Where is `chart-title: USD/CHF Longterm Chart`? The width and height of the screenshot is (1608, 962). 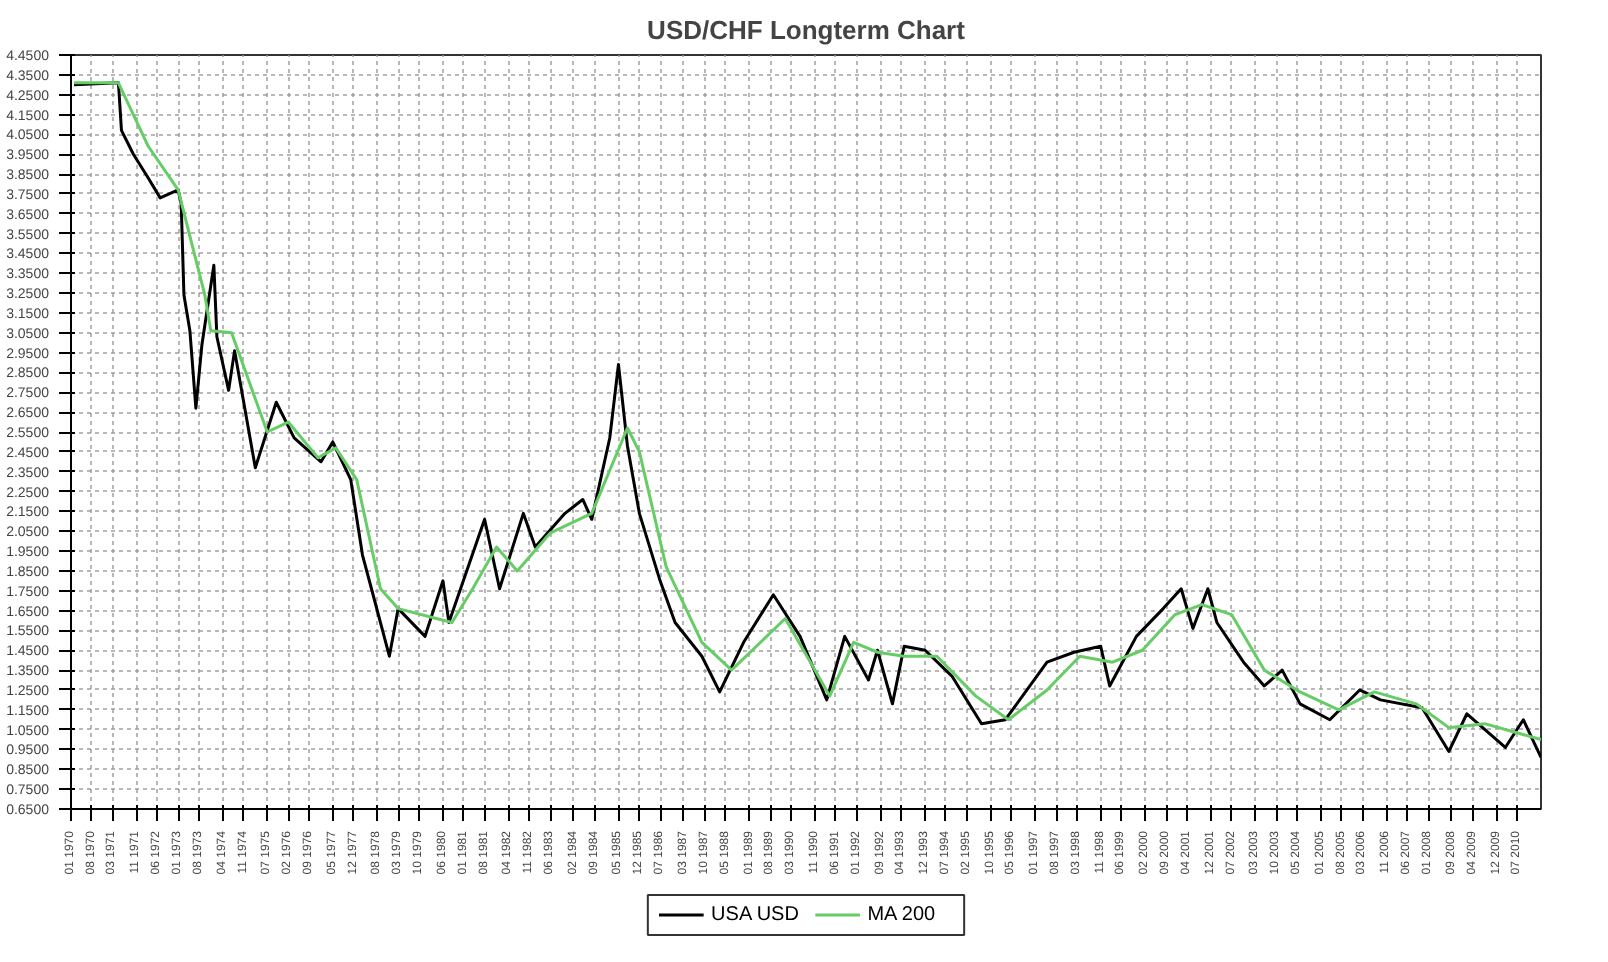
chart-title: USD/CHF Longterm Chart is located at coordinates (807, 30).